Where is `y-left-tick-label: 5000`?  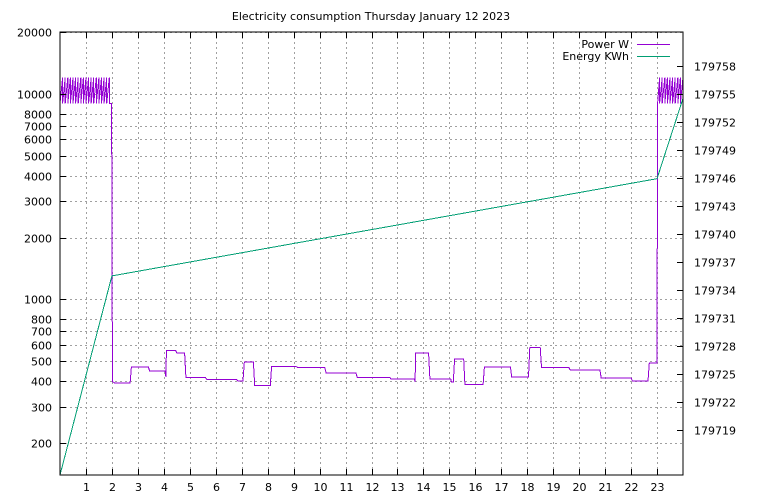 y-left-tick-label: 5000 is located at coordinates (38, 157).